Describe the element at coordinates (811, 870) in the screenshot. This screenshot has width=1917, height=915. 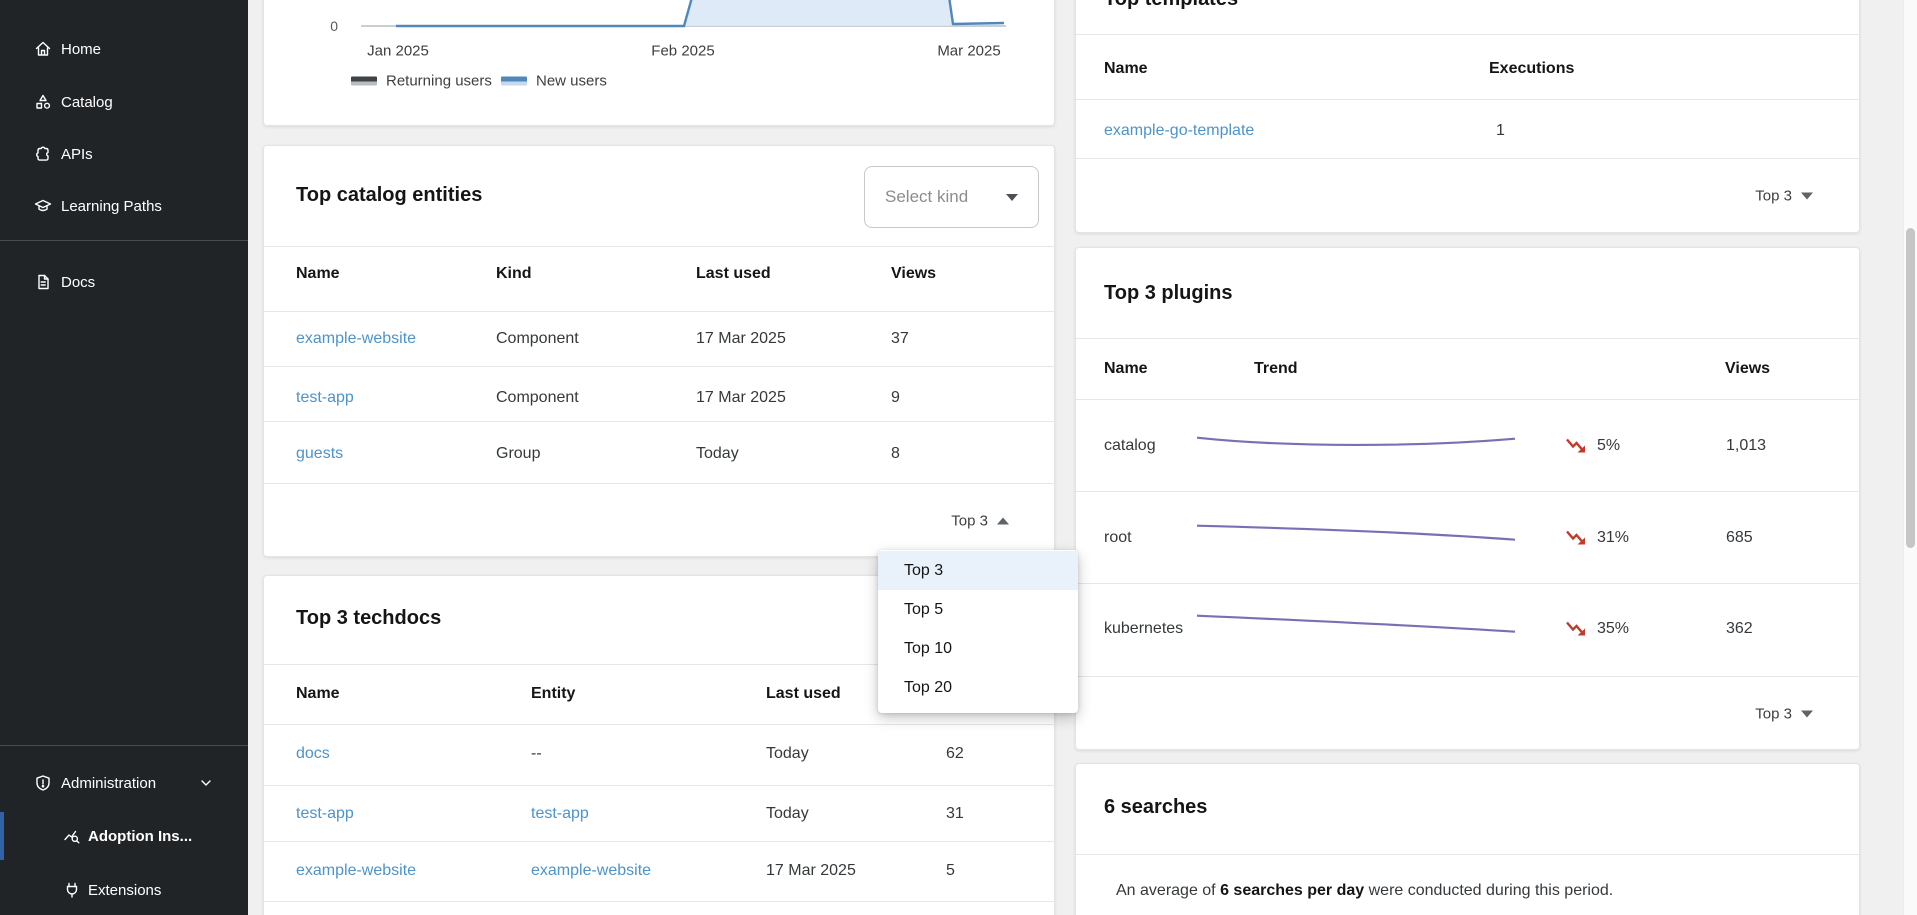
I see `techdoc-lastused: 17 Mar 2025` at that location.